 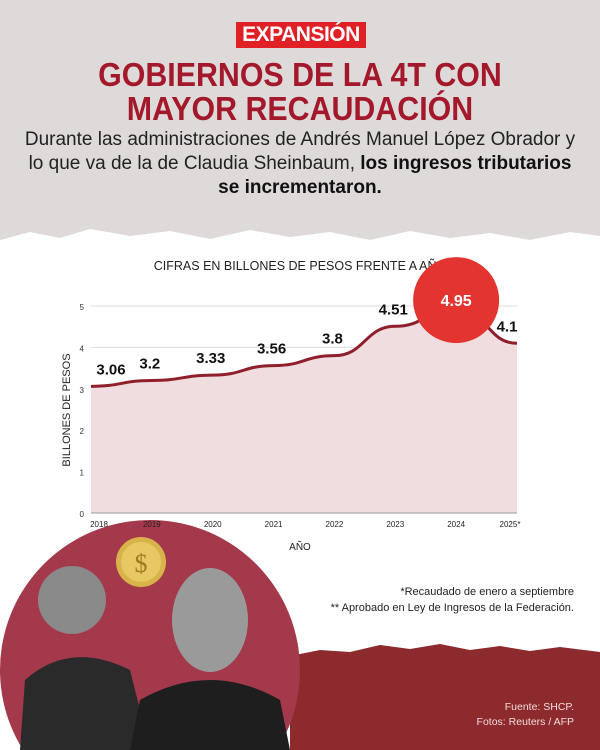 What do you see at coordinates (525, 722) in the screenshot?
I see `photo-credit: Fotos: Reuters / AFP` at bounding box center [525, 722].